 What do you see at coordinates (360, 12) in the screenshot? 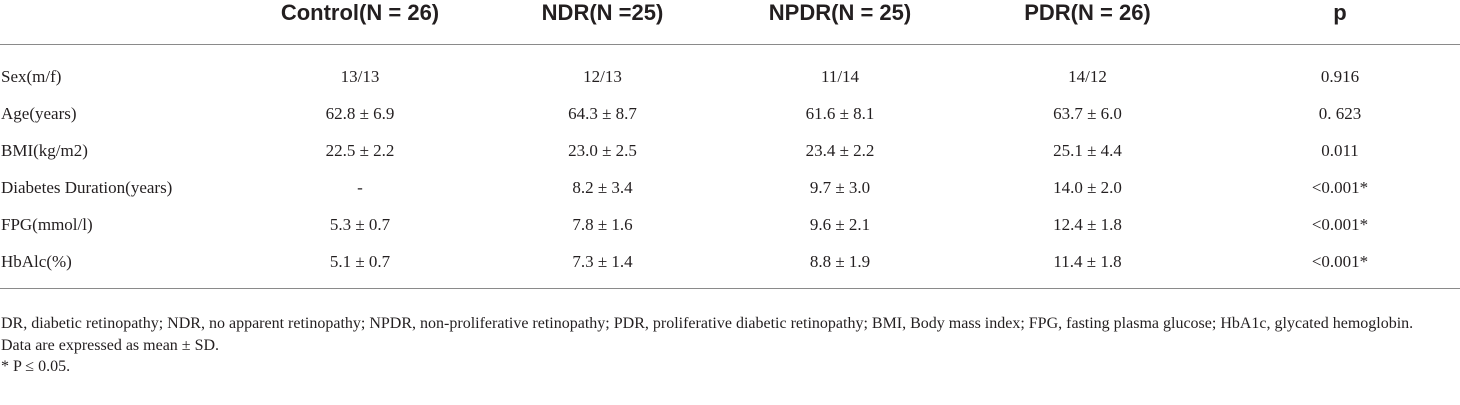
I see `header-cell-control: Control(N = 26)` at bounding box center [360, 12].